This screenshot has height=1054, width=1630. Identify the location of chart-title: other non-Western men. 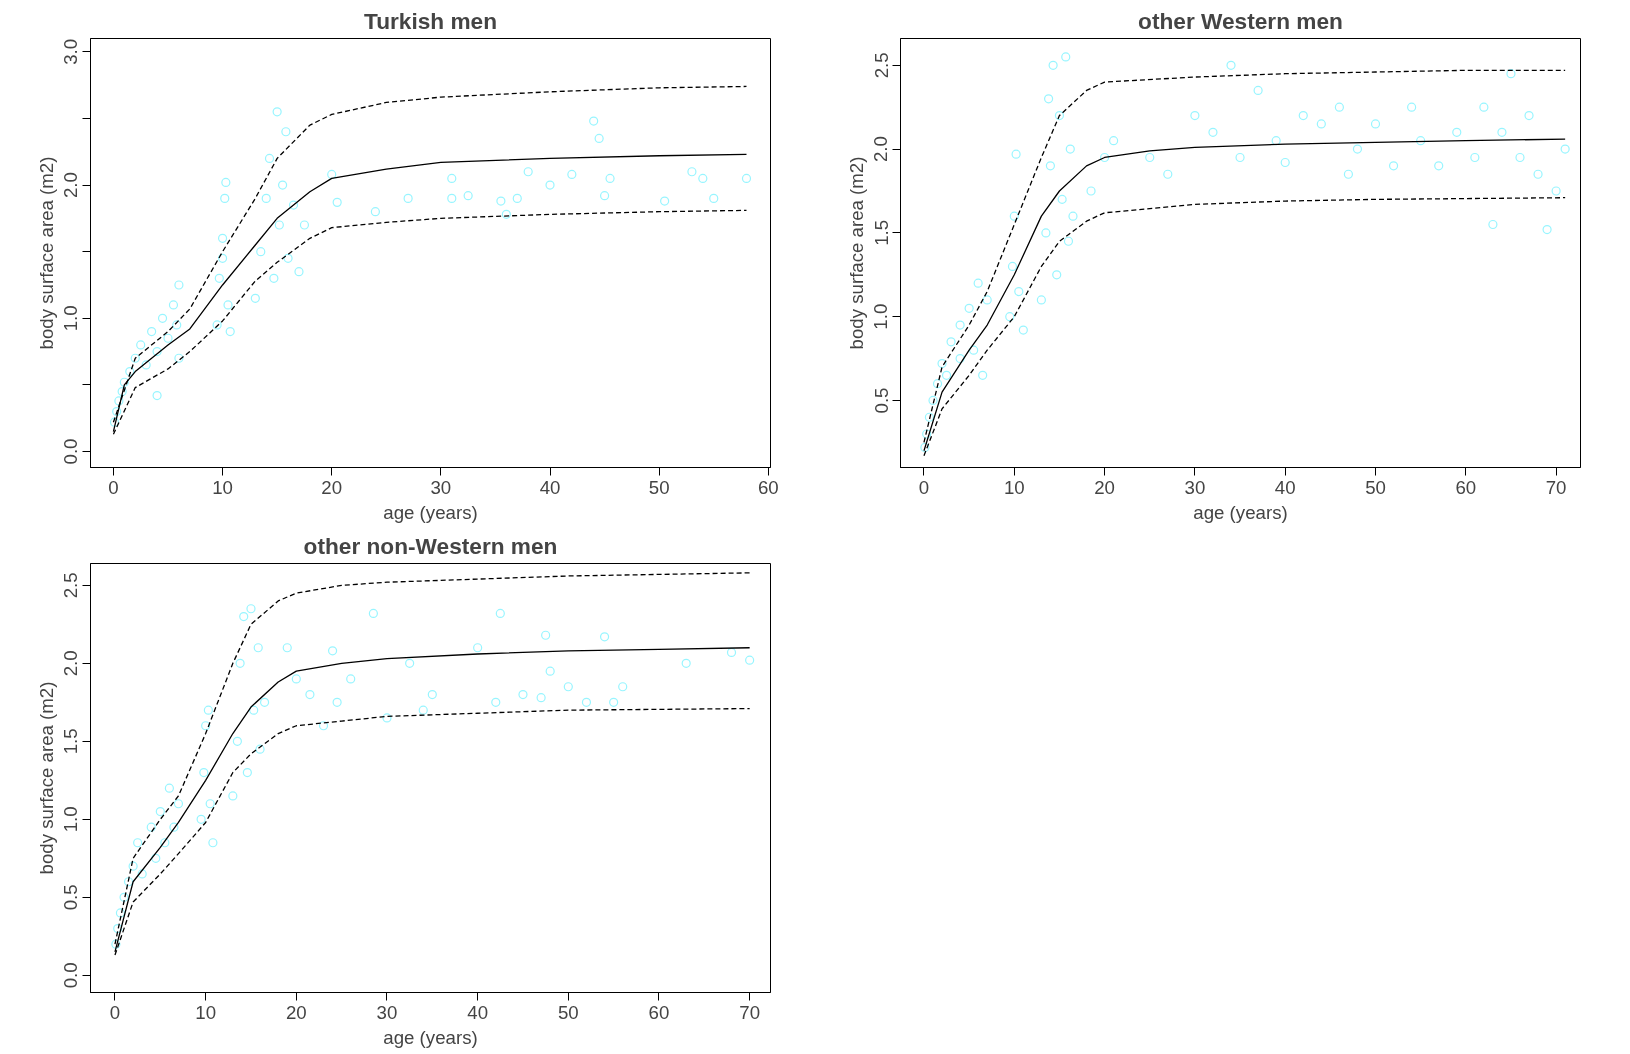
(430, 545).